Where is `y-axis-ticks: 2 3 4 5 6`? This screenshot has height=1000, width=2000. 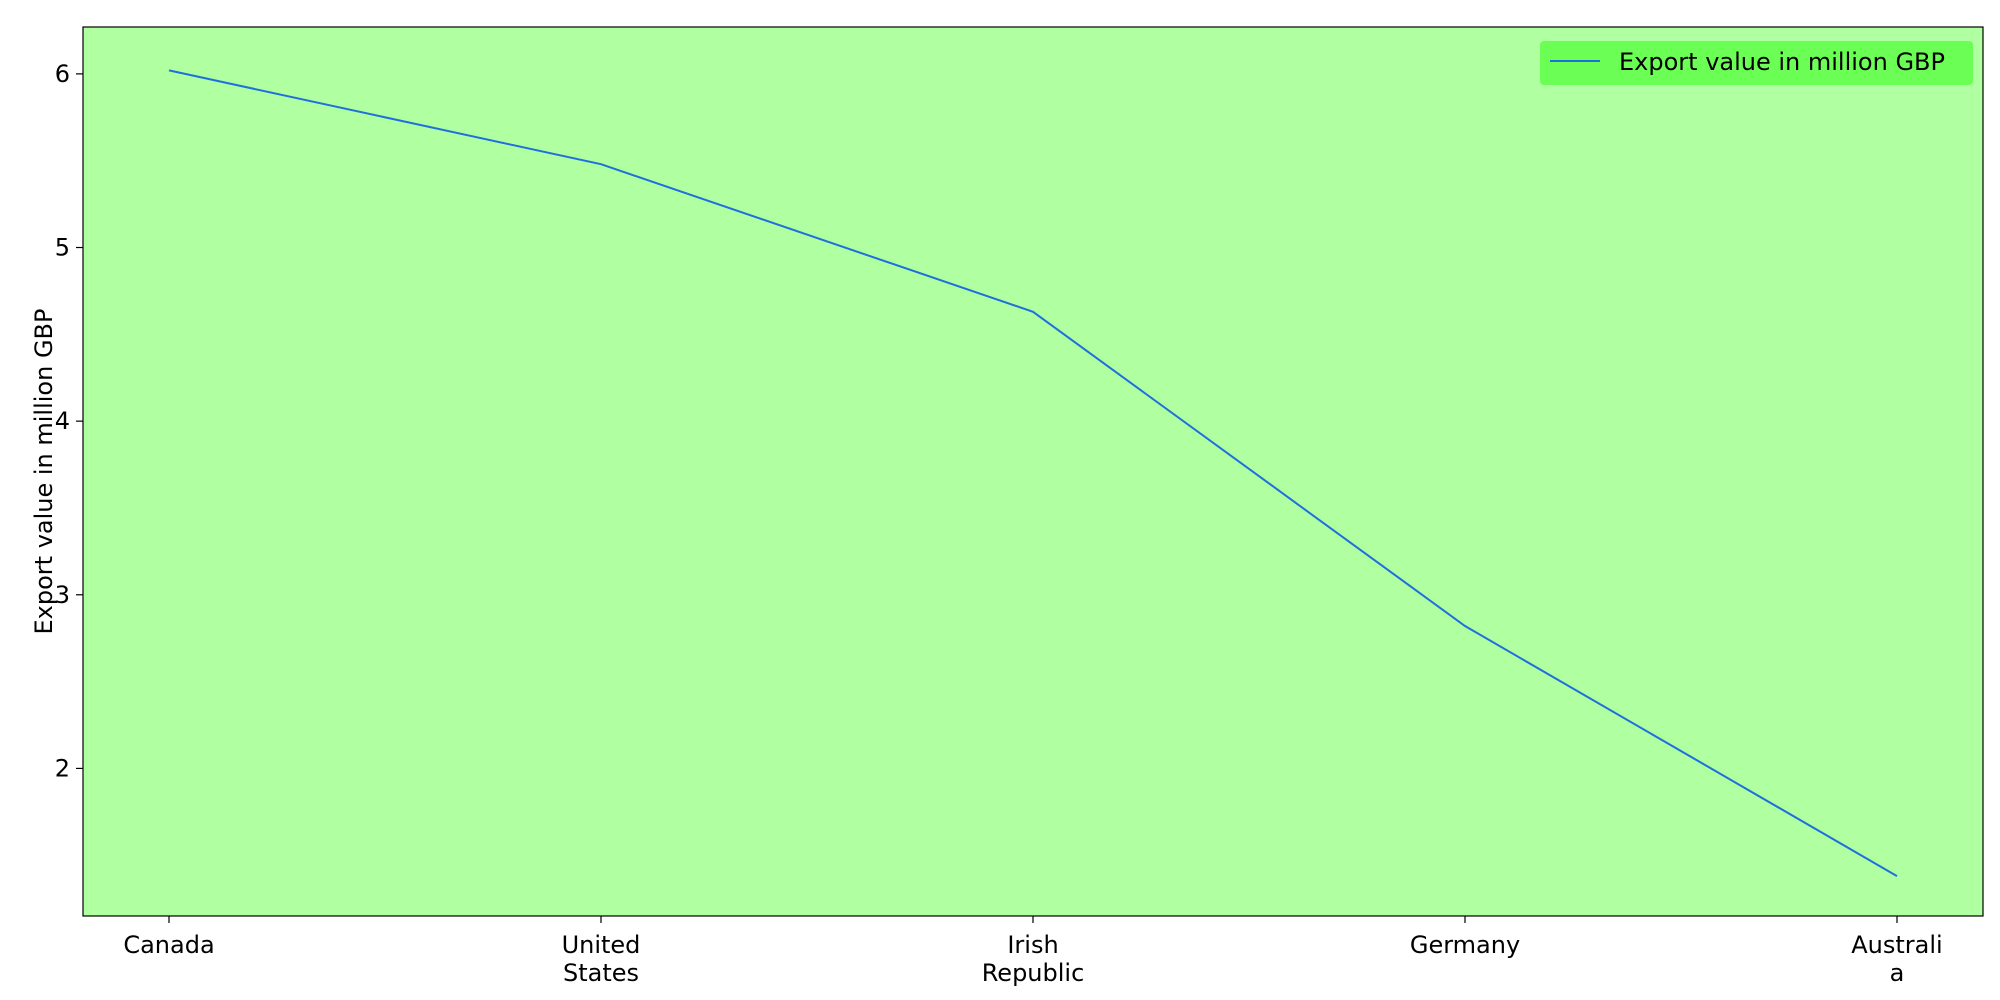
y-axis-ticks: 2 3 4 5 6 is located at coordinates (69, 421).